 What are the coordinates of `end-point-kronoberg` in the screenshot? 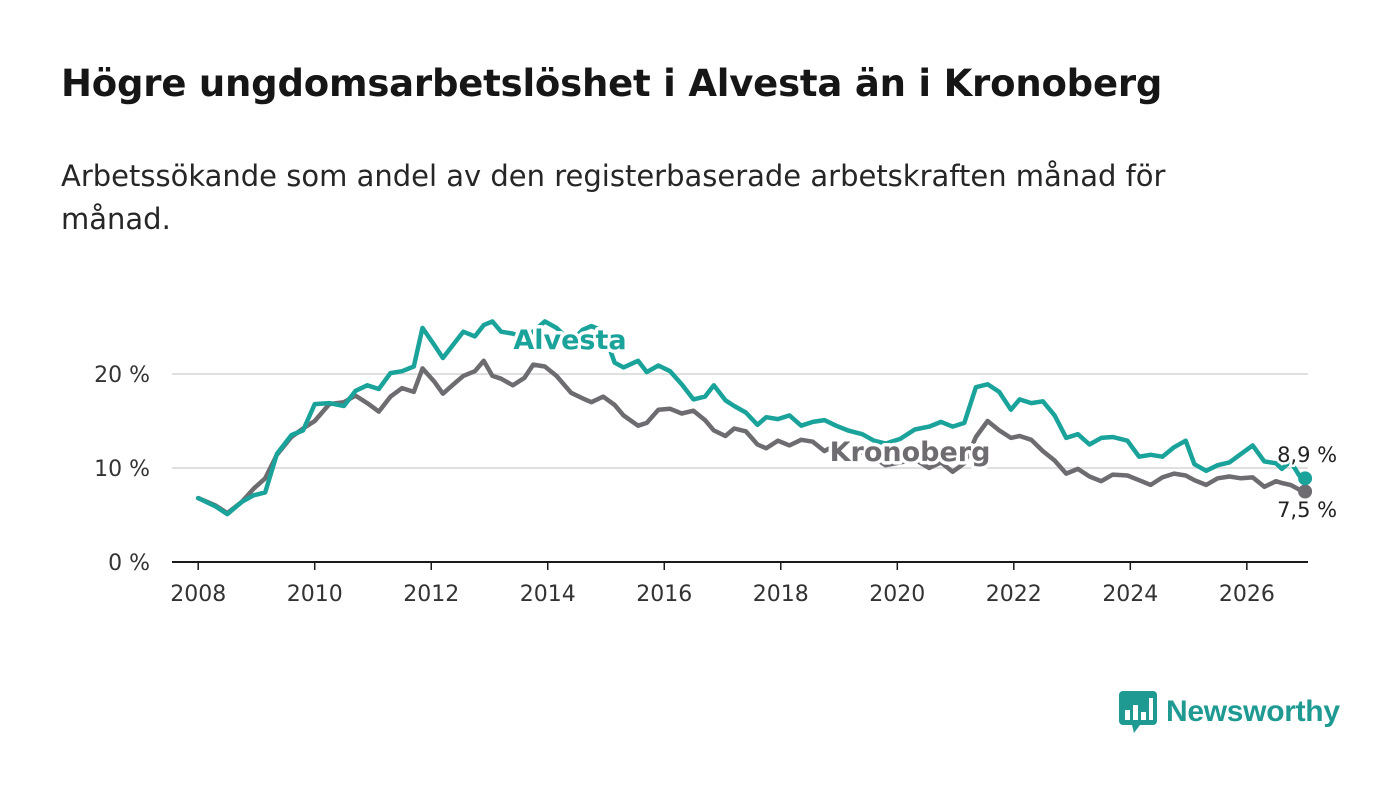 It's located at (1305, 491).